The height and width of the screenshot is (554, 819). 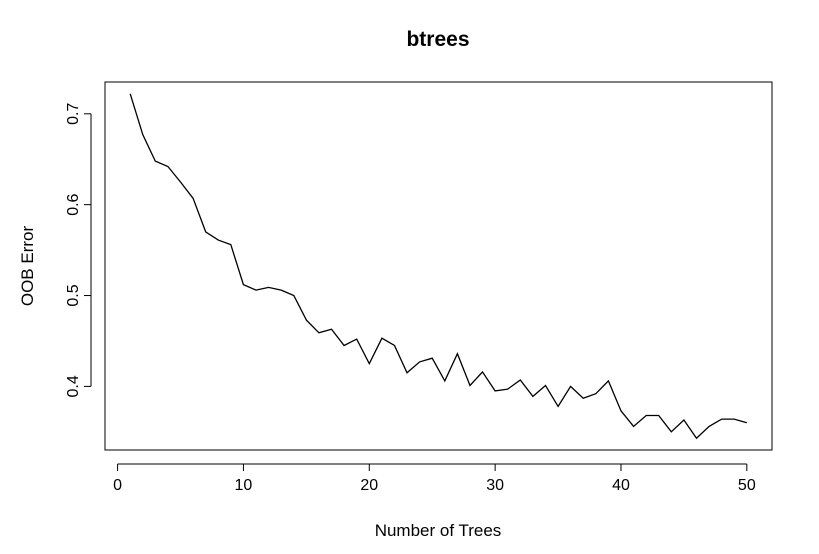 What do you see at coordinates (747, 485) in the screenshot?
I see `x-tick-label: 50` at bounding box center [747, 485].